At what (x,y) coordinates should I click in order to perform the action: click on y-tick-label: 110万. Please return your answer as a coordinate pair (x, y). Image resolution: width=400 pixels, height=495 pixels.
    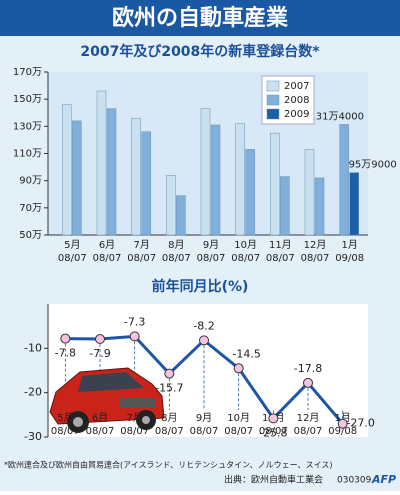
    Looking at the image, I should click on (27, 154).